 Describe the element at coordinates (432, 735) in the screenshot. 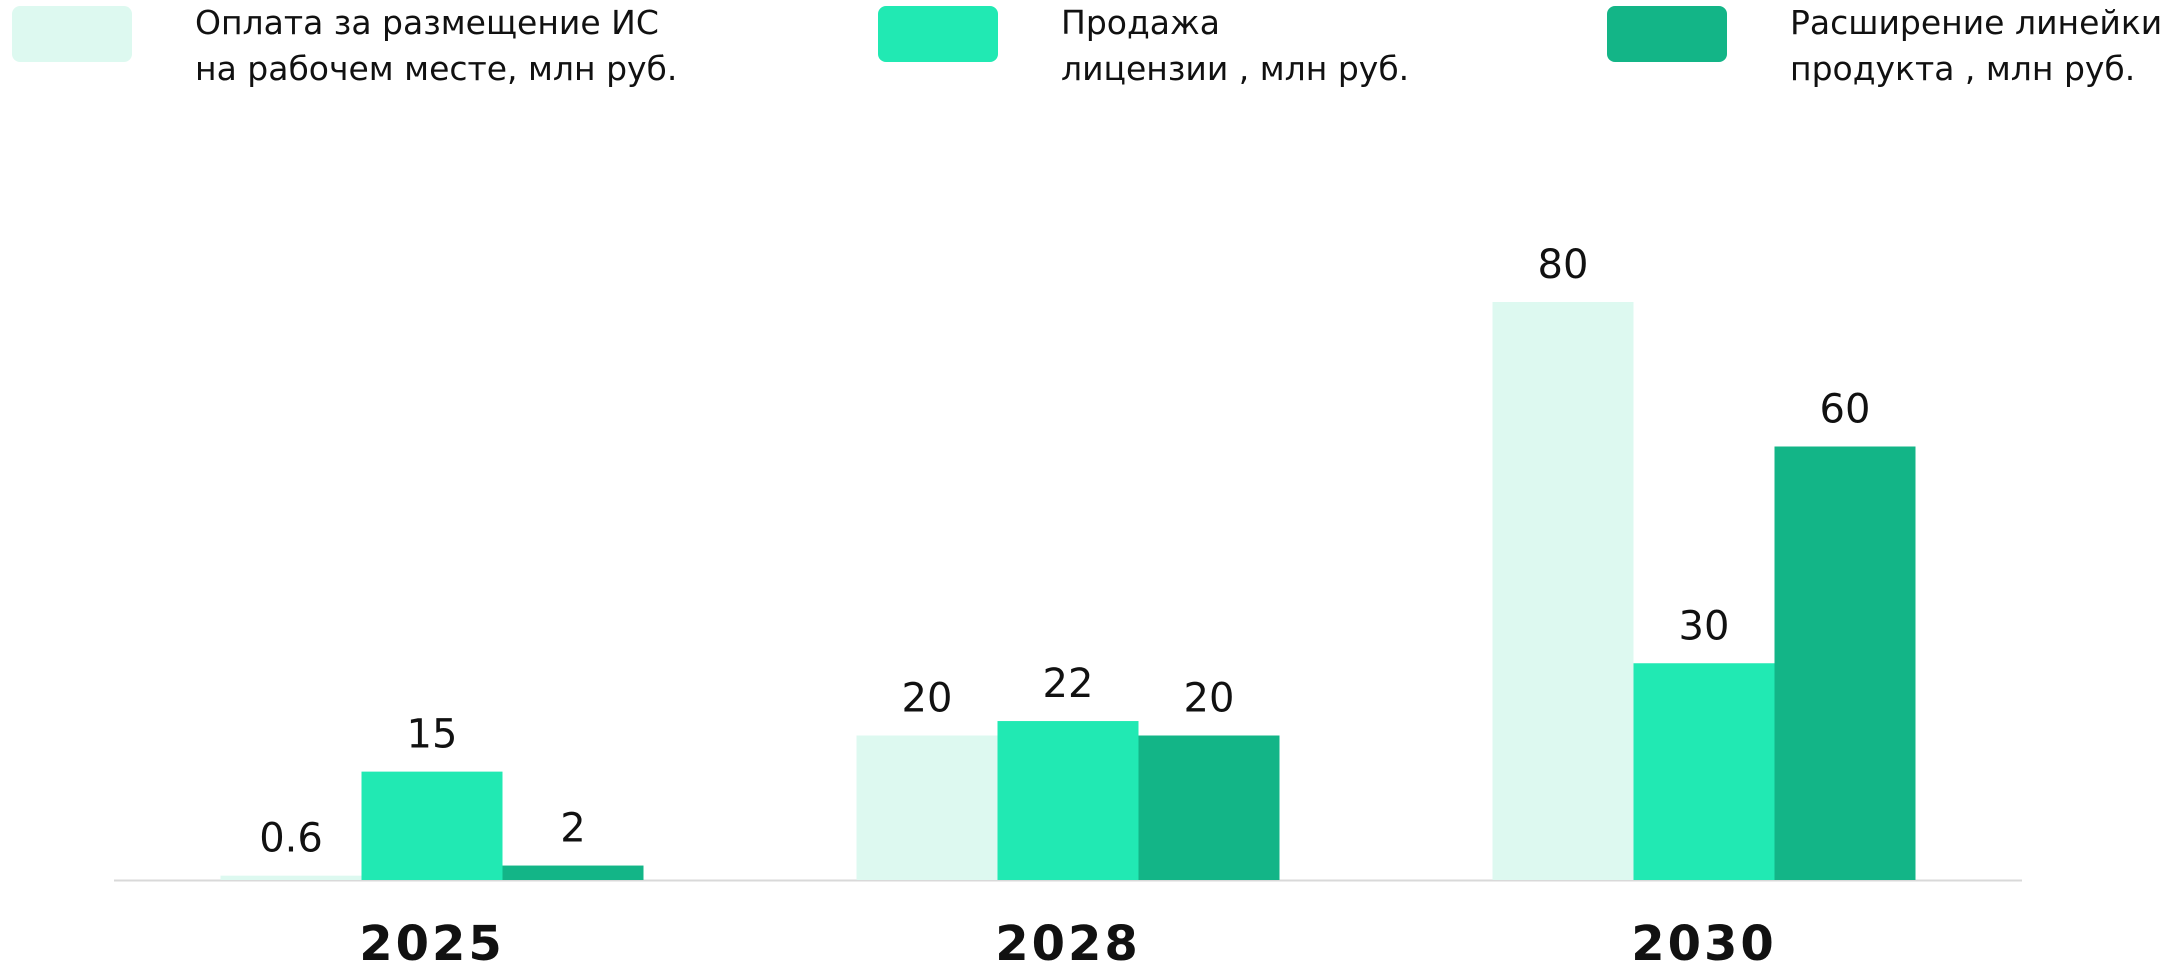

I see `data-label-2025-series-2: 15` at that location.